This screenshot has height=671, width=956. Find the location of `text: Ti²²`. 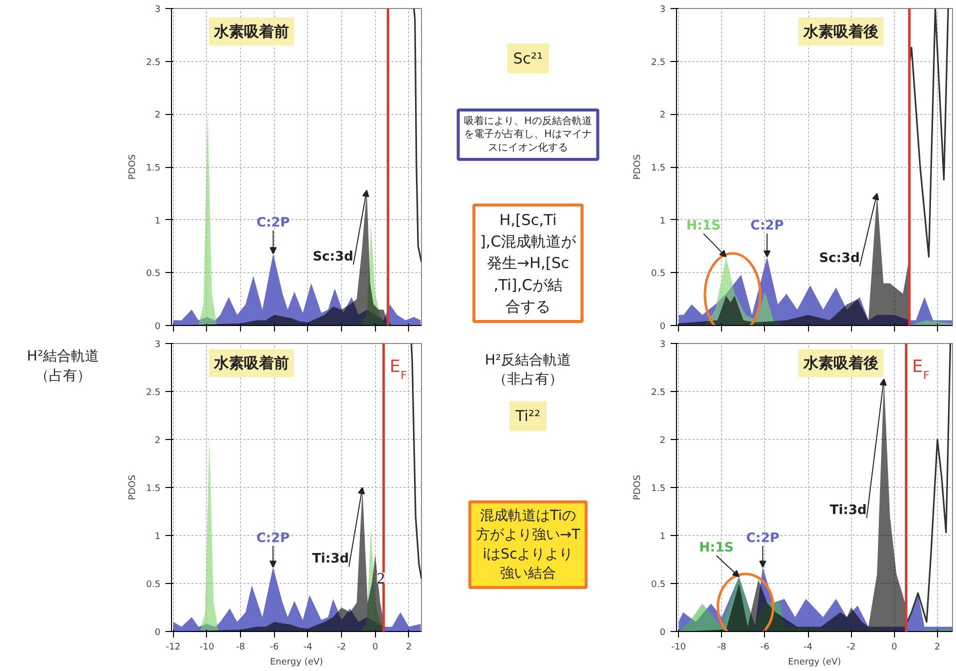

text: Ti²² is located at coordinates (527, 416).